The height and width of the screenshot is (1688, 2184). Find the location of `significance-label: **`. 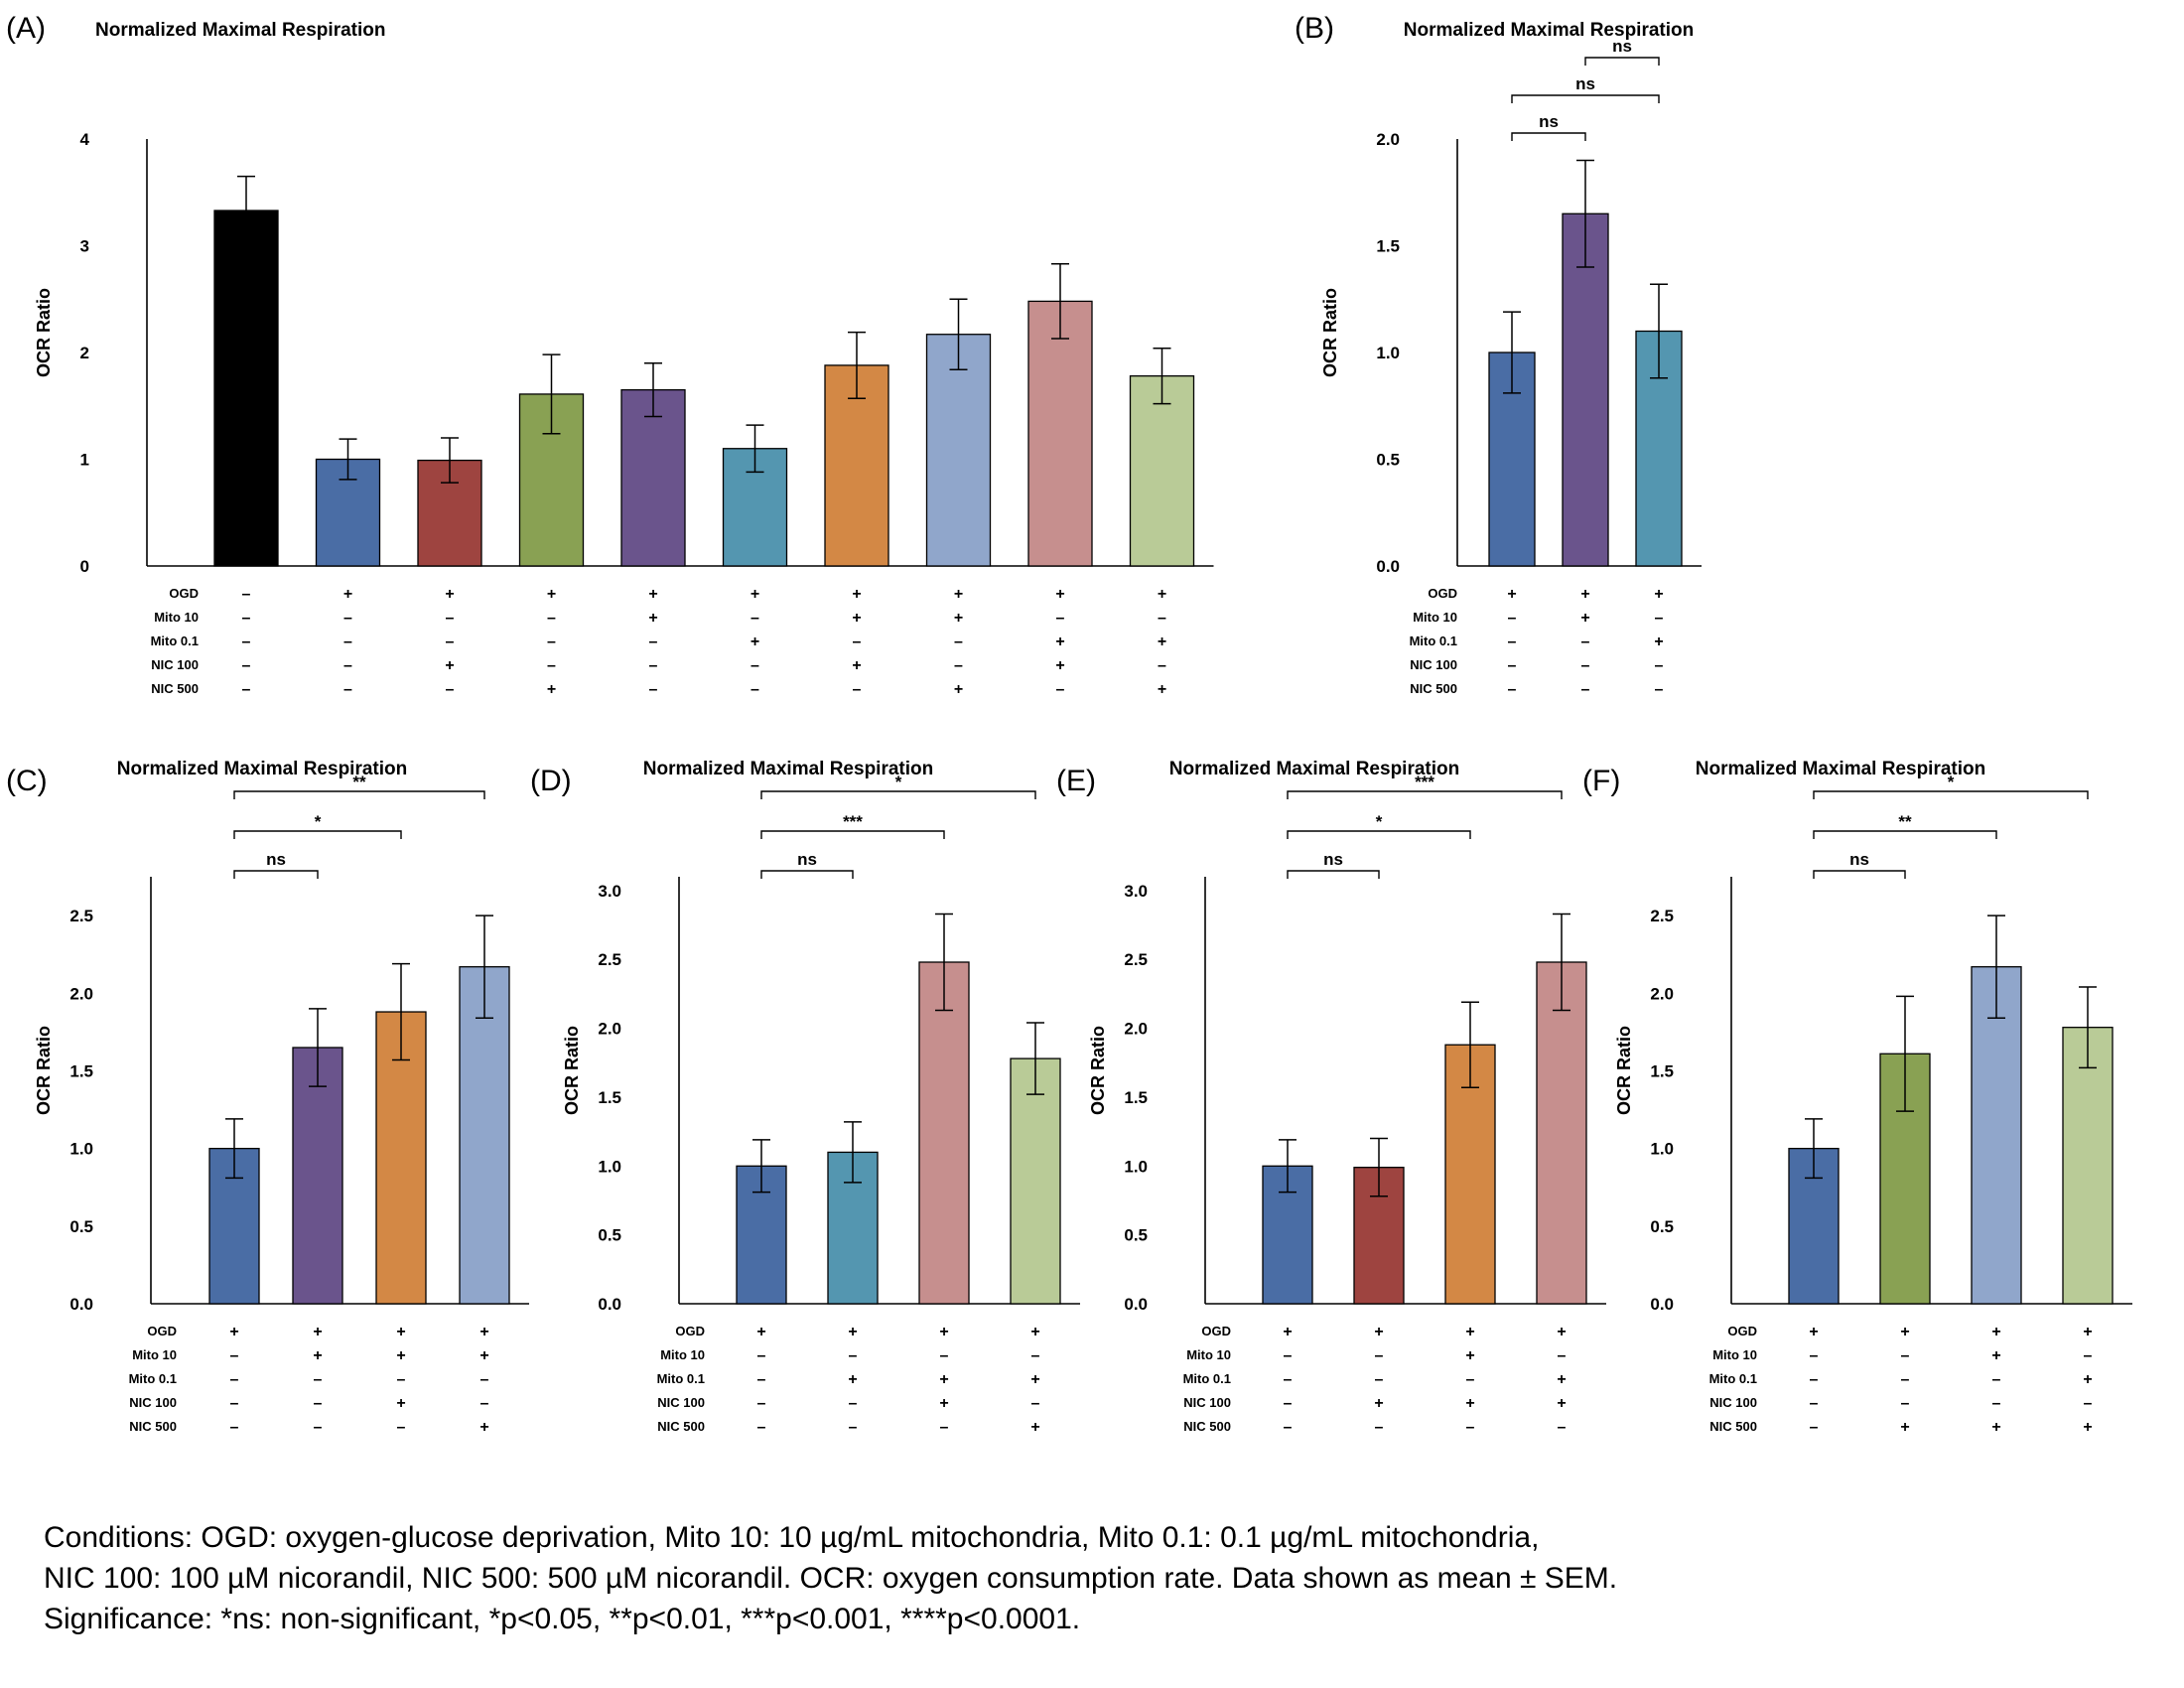

significance-label: ** is located at coordinates (359, 782).